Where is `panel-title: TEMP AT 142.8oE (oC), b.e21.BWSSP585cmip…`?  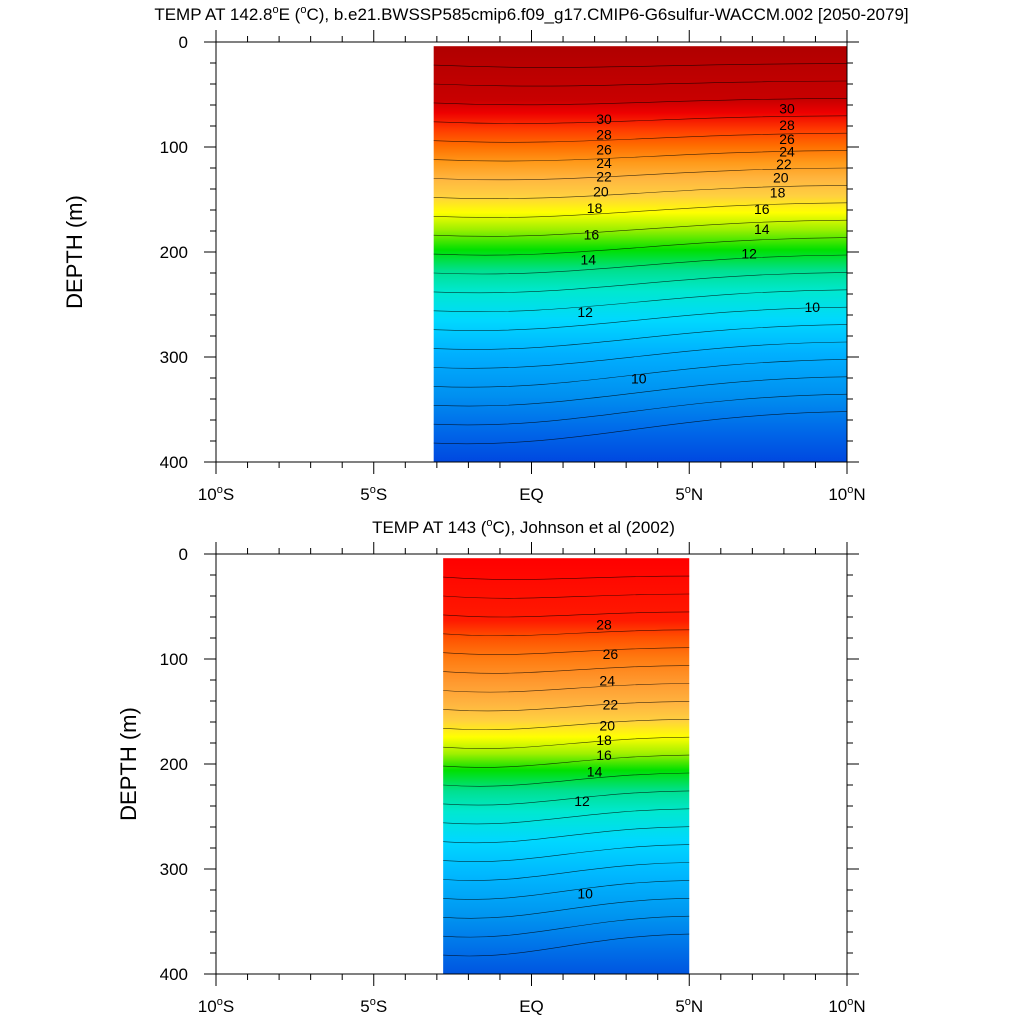 panel-title: TEMP AT 142.8oE (oC), b.e21.BWSSP585cmip… is located at coordinates (531, 14).